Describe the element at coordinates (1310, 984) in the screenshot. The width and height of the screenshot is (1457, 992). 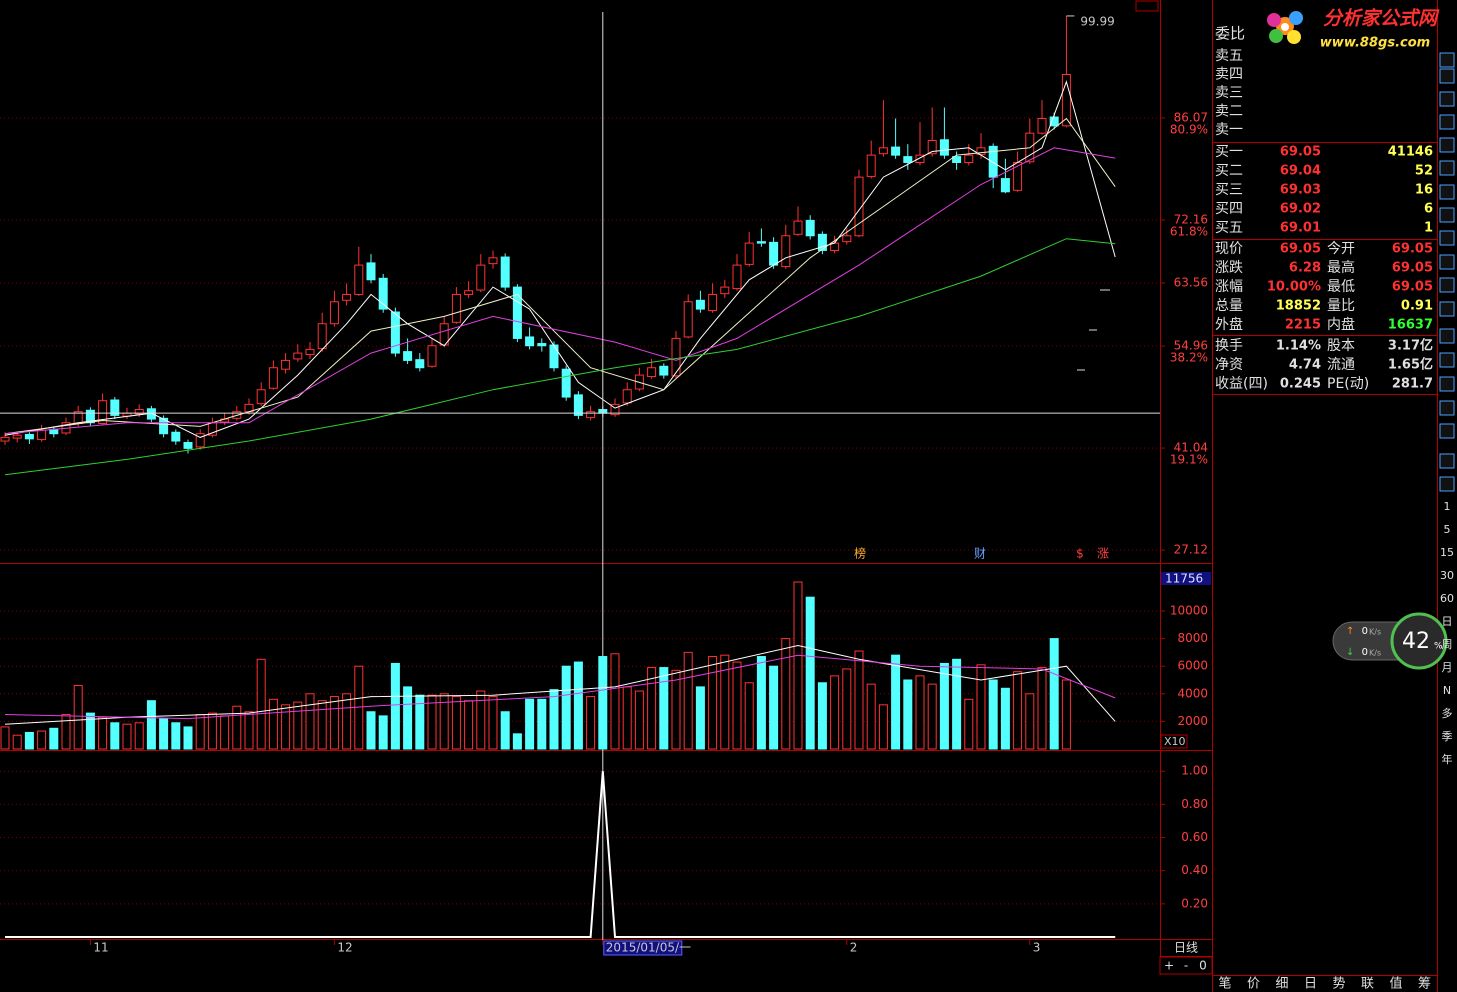
I see `tab-btn: 日` at that location.